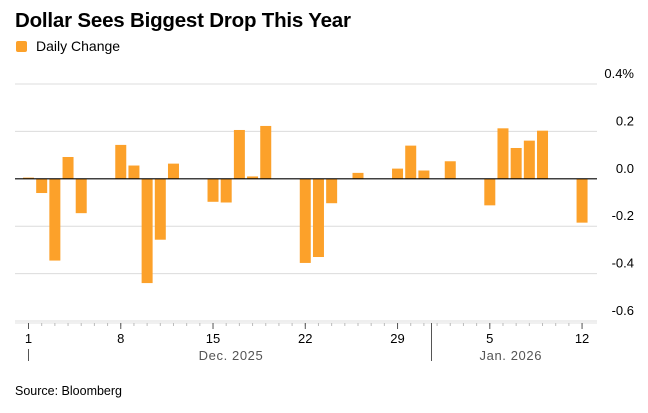  What do you see at coordinates (582, 338) in the screenshot?
I see `x-tick-label: 12` at bounding box center [582, 338].